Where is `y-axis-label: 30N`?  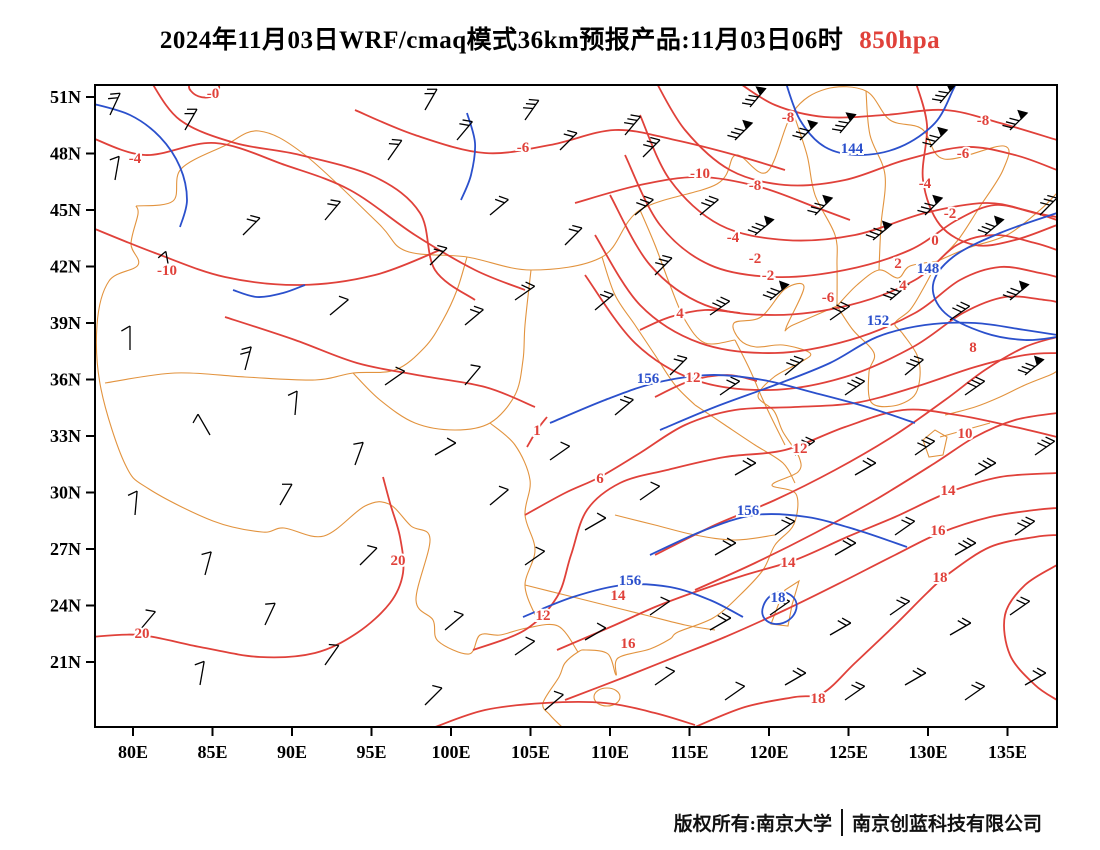 y-axis-label: 30N is located at coordinates (65, 493).